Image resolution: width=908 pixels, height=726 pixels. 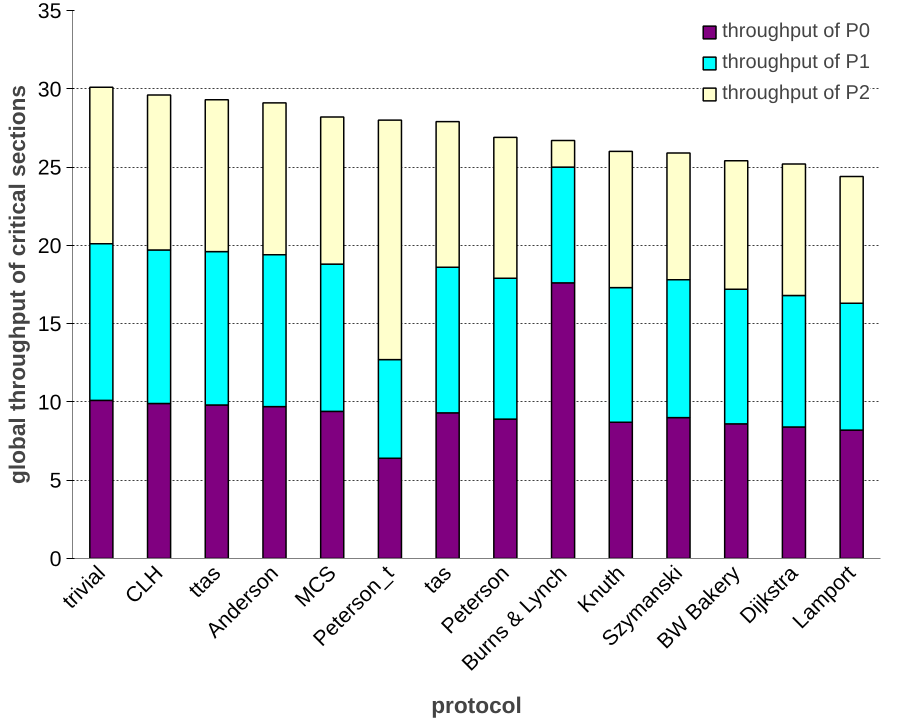 What do you see at coordinates (476, 705) in the screenshot?
I see `x-axis-title: protocol` at bounding box center [476, 705].